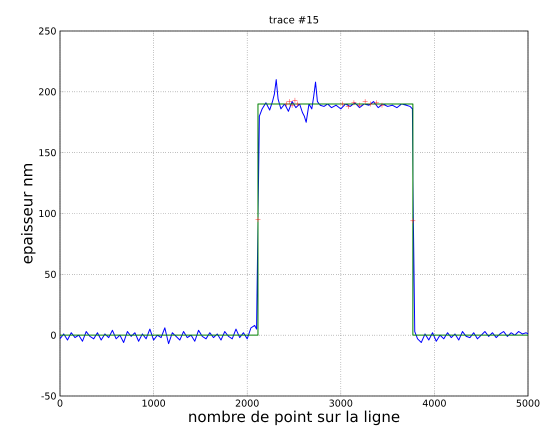 Image resolution: width=553 pixels, height=436 pixels. I want to click on y-tick-label: 200, so click(47, 92).